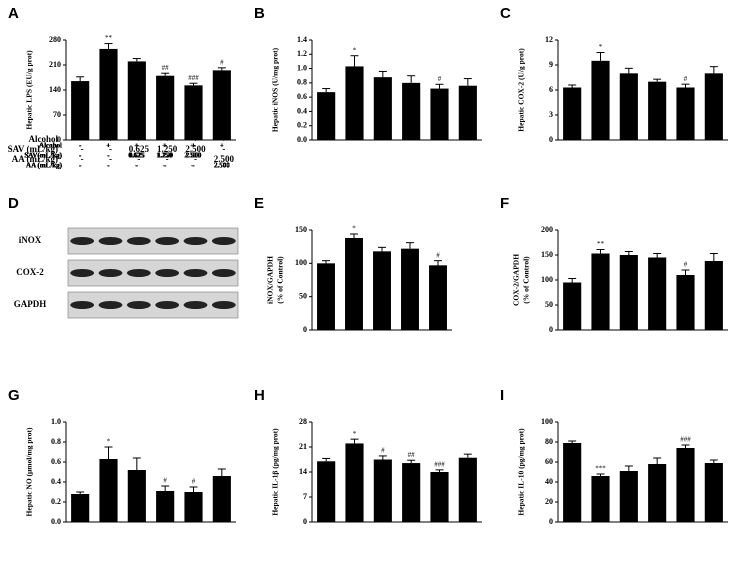  What do you see at coordinates (549, 481) in the screenshot?
I see `y-tick-label: 40` at bounding box center [549, 481].